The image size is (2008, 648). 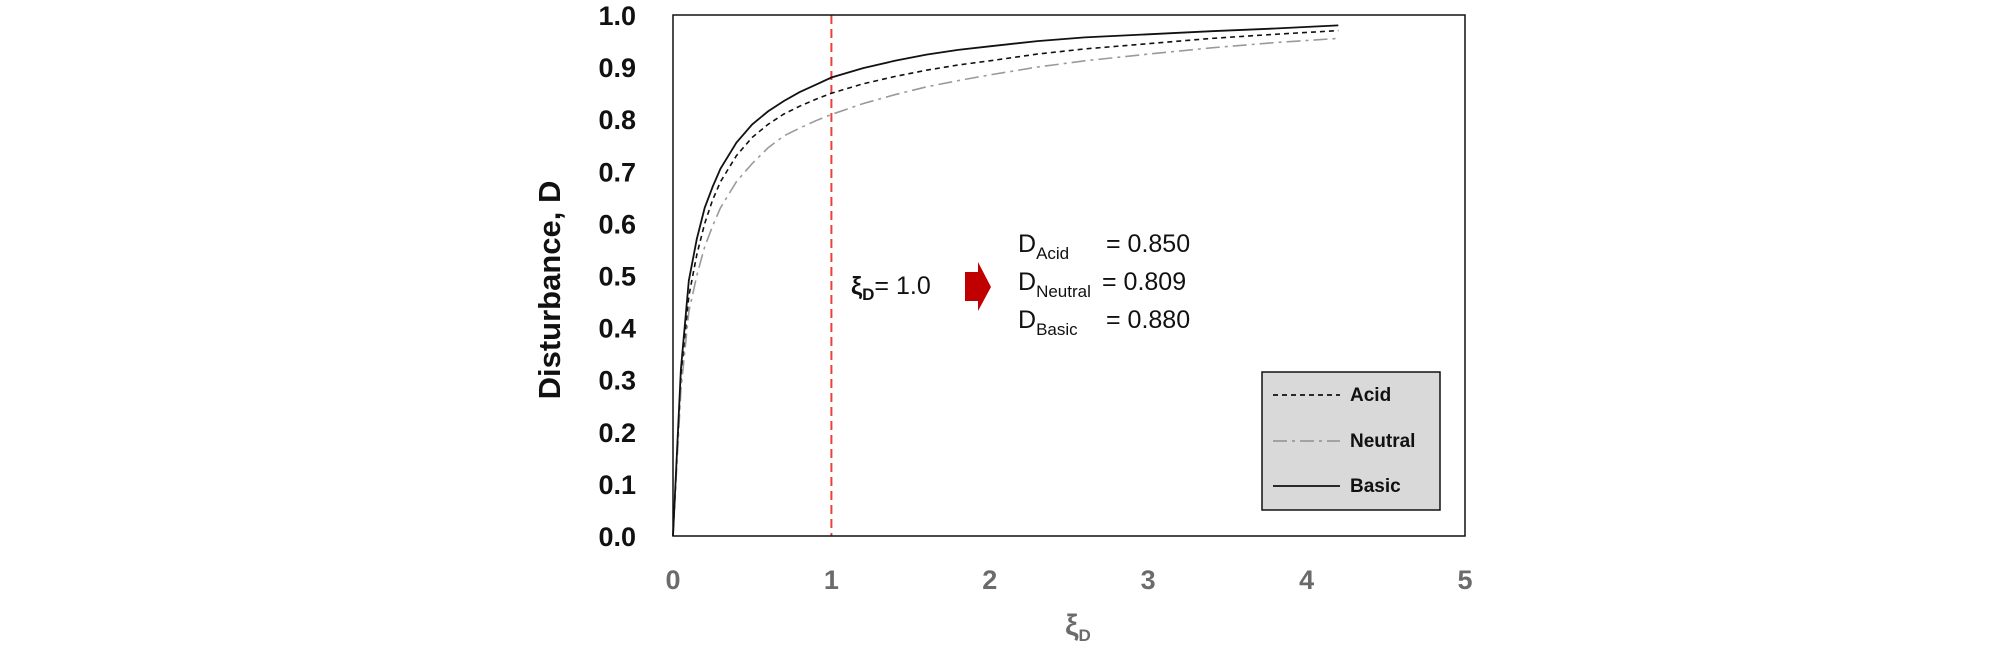 I want to click on legend: Acid Neutral Basic, so click(x=1351, y=441).